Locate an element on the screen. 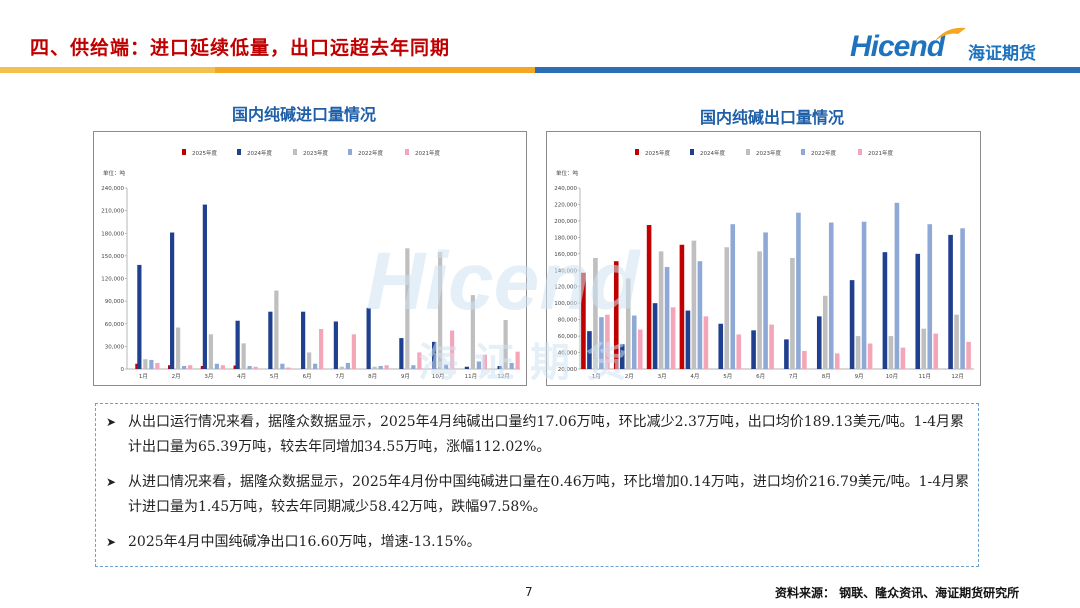 Image resolution: width=1080 pixels, height=608 pixels. x-tick-label: 11月 is located at coordinates (471, 376).